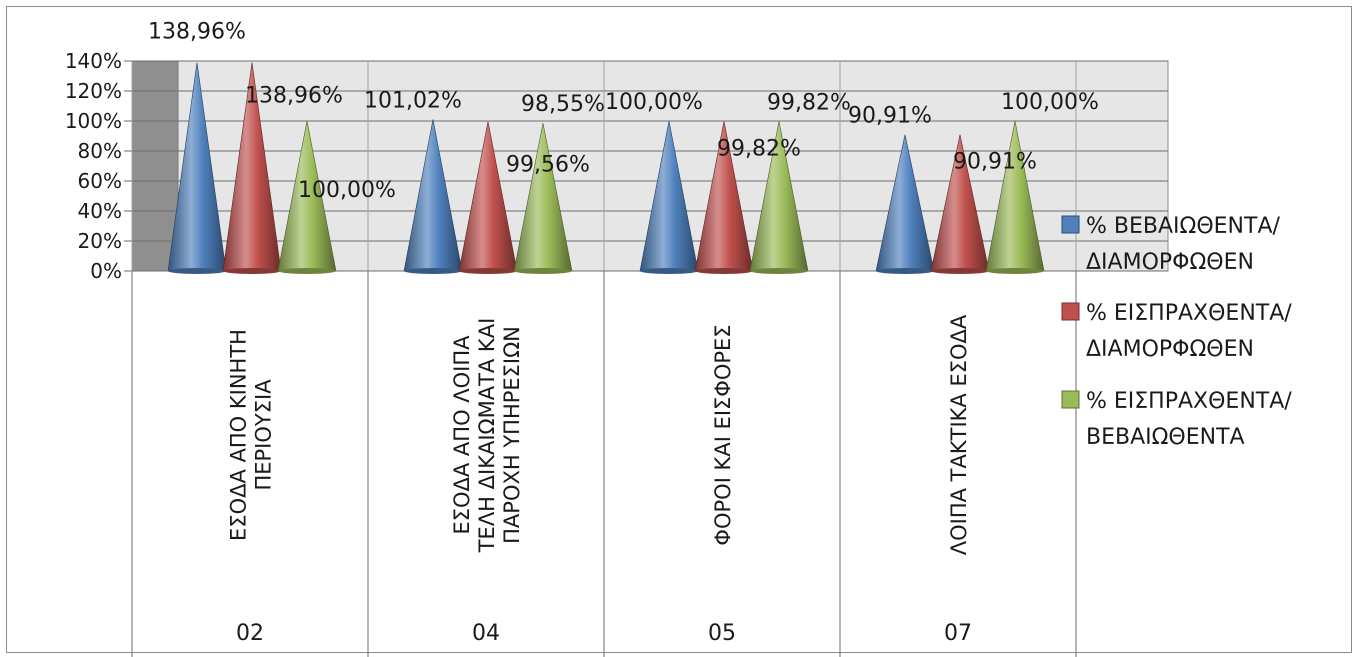  I want to click on category-name: ΕΣΟΔΑ ΑΠΟ ΚΙΝΗΤΗ ΠΕΡΙΟΥΣΙΑ, so click(251, 435).